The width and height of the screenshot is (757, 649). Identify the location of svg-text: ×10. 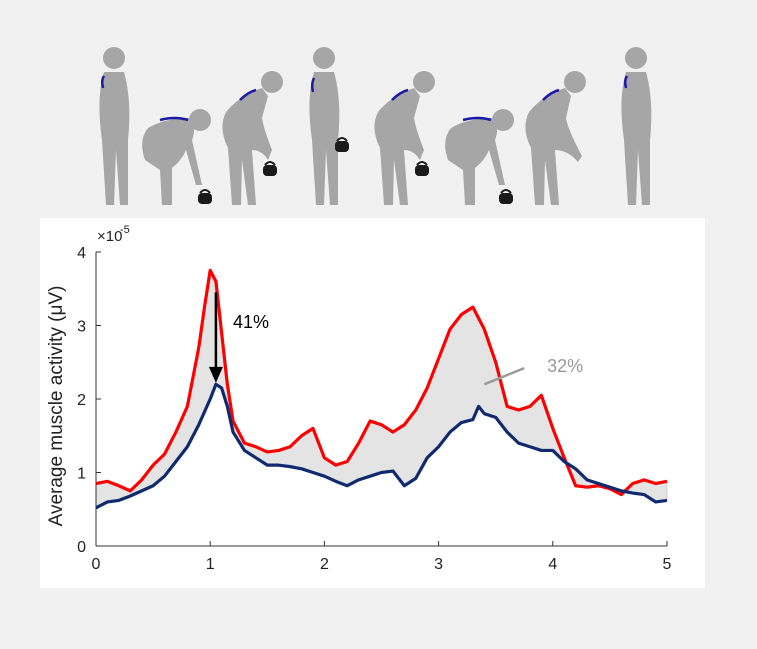
(109, 236).